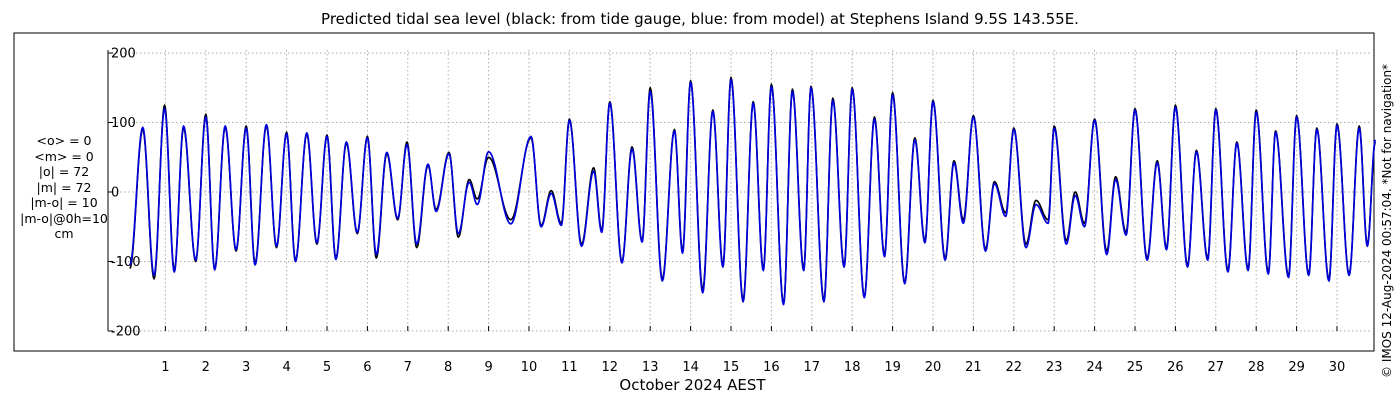  I want to click on x-tick-label: 20, so click(933, 367).